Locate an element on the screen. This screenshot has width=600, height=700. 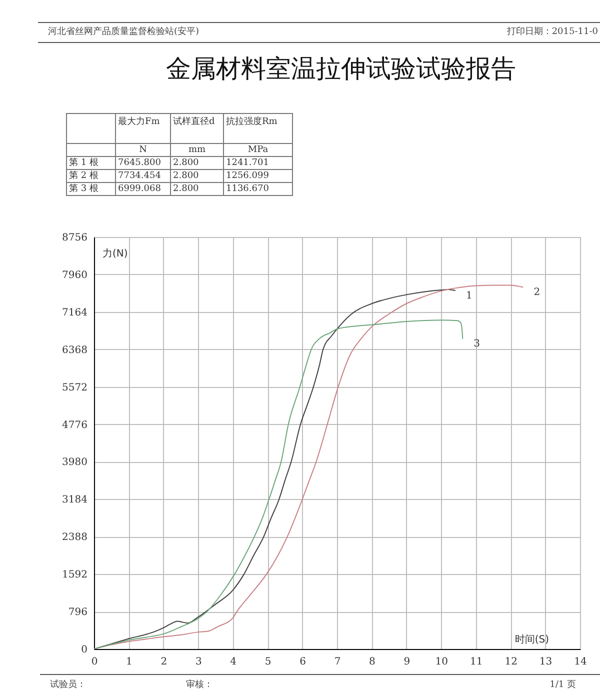
text: 1256.099 is located at coordinates (247, 175).